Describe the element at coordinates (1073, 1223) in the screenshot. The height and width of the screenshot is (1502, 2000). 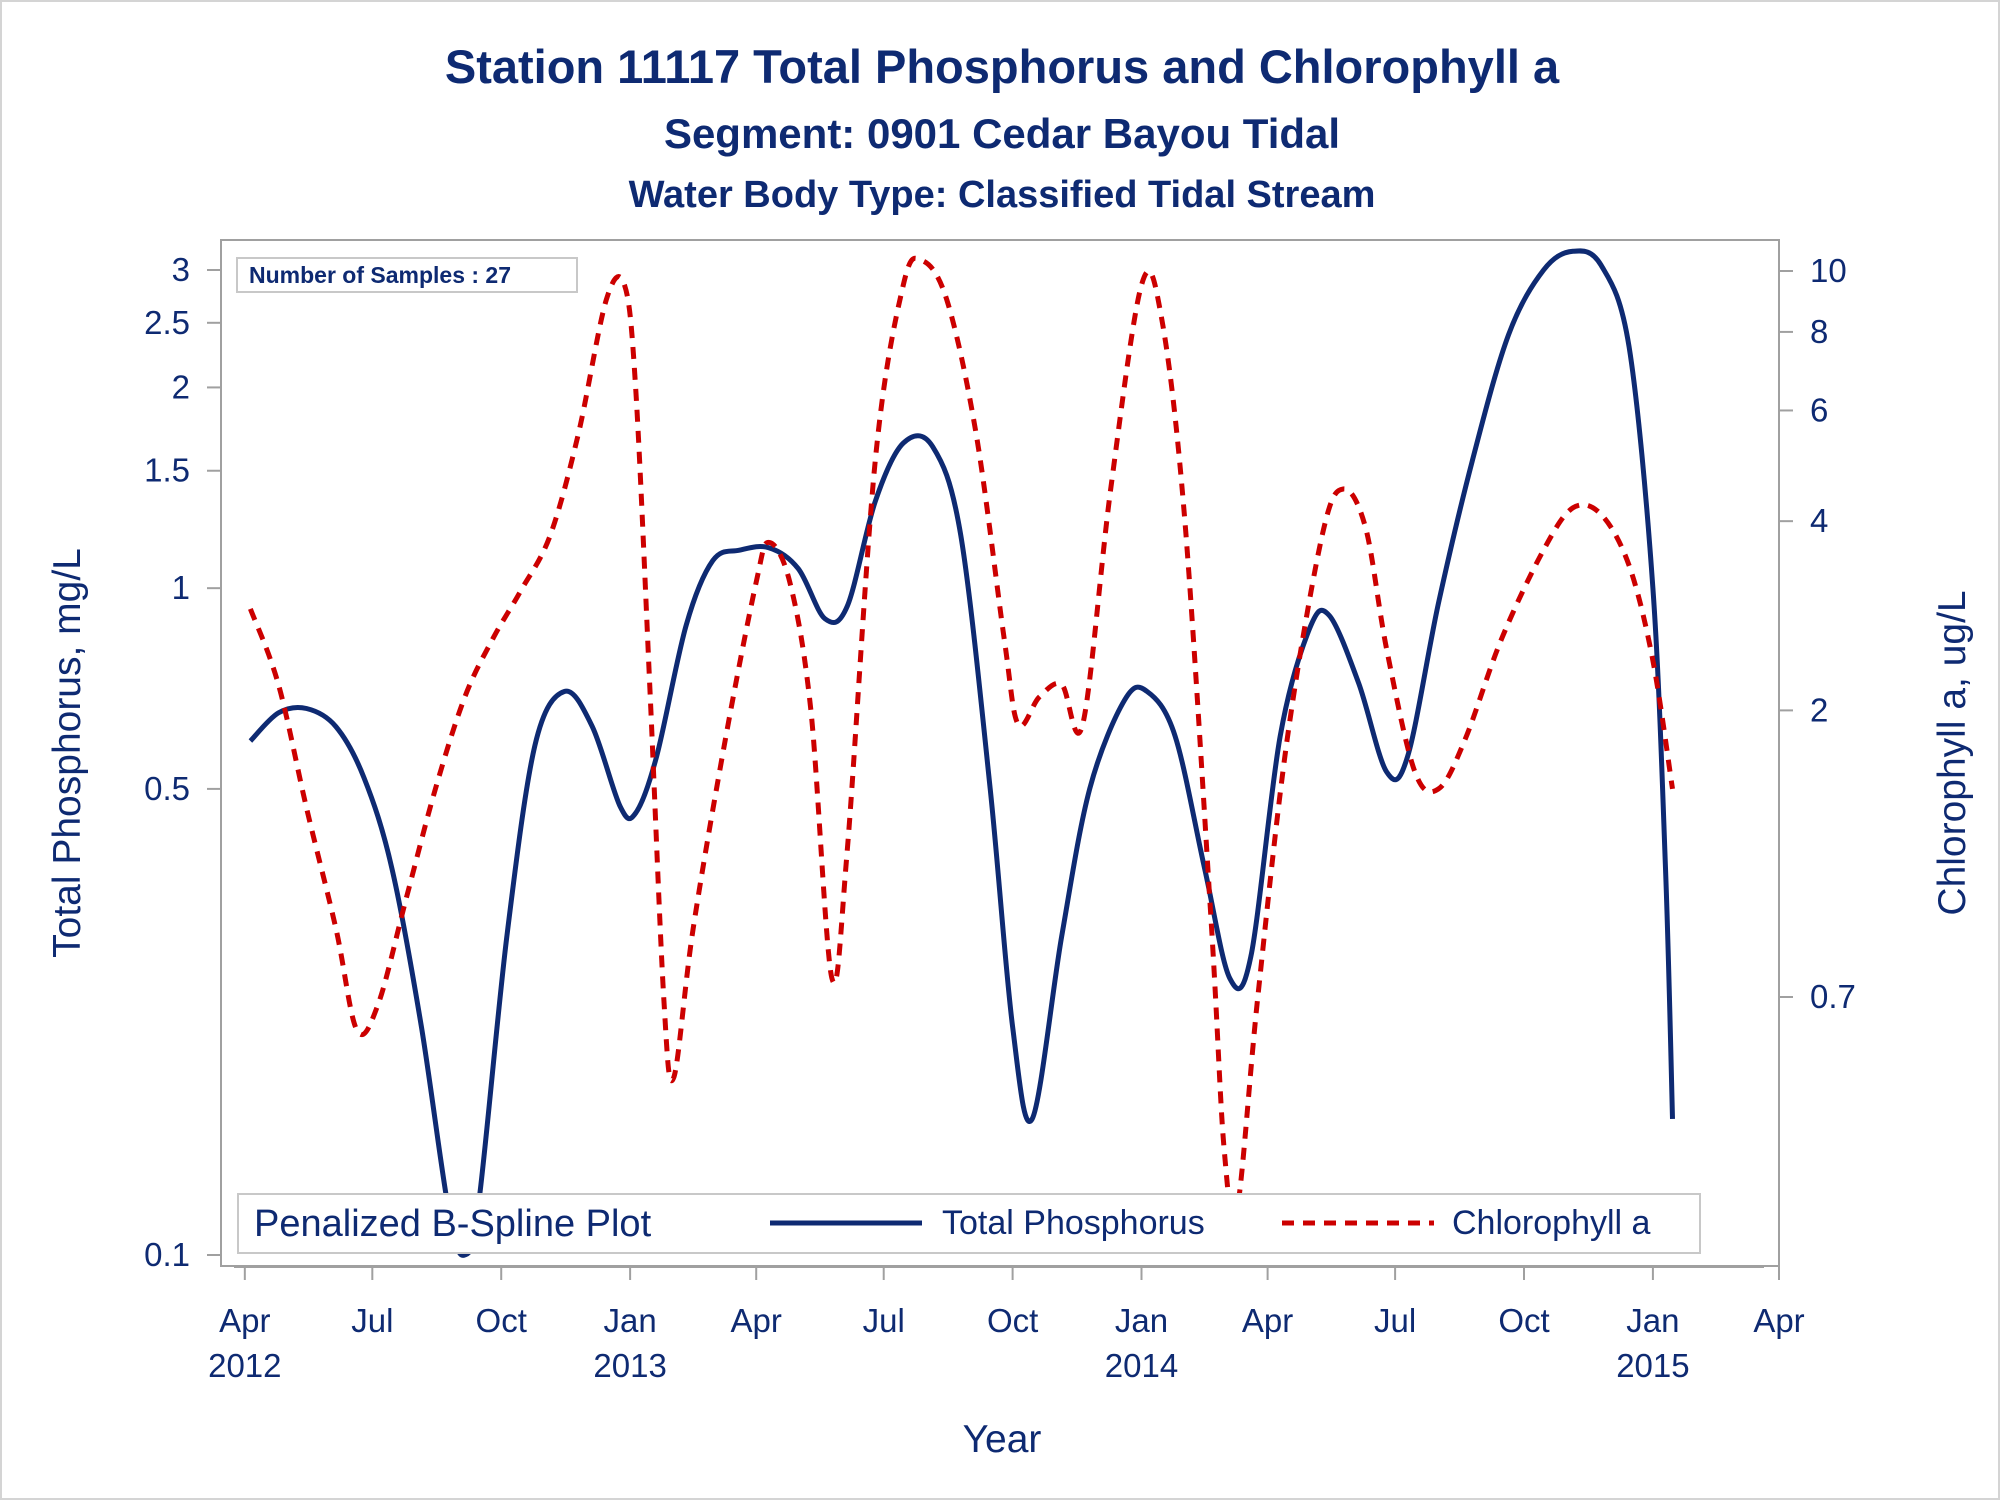
I see `legend-label-total-phosphorus: Total Phosphorus` at that location.